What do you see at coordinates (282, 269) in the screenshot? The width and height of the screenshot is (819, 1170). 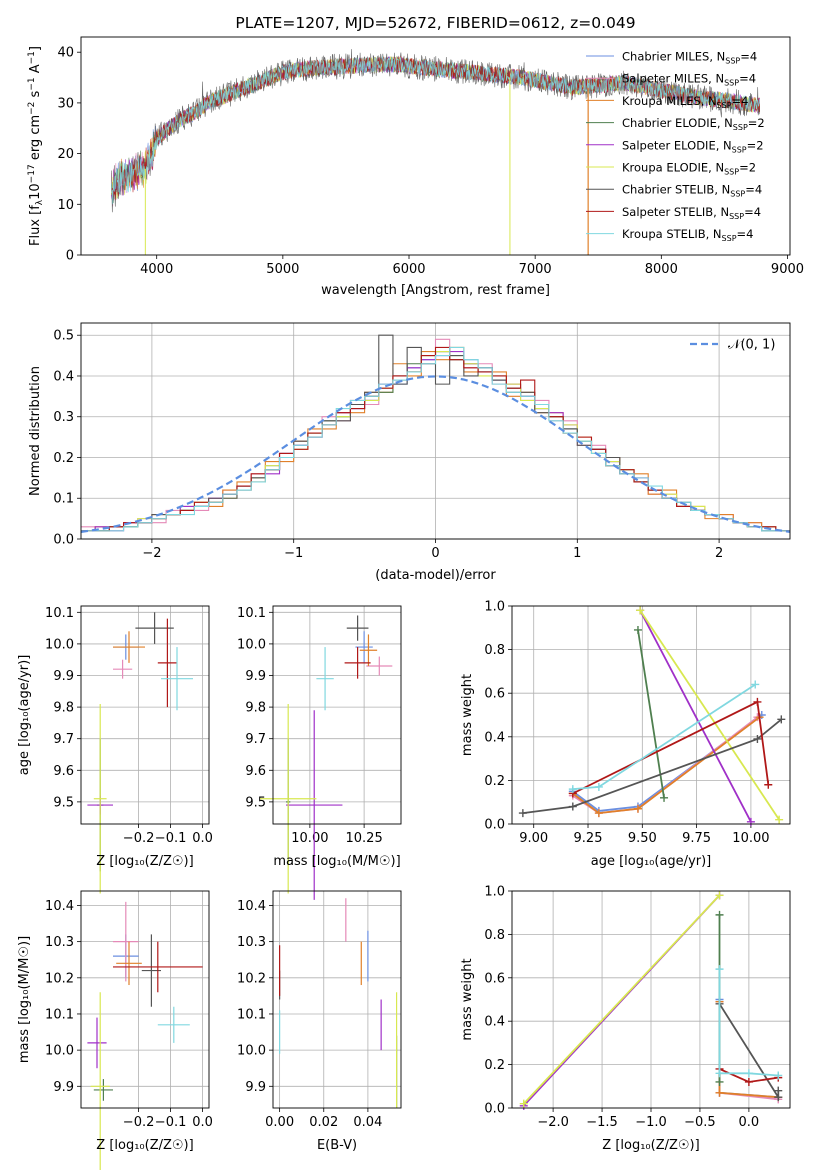 I see `x-tick-label: 5000` at bounding box center [282, 269].